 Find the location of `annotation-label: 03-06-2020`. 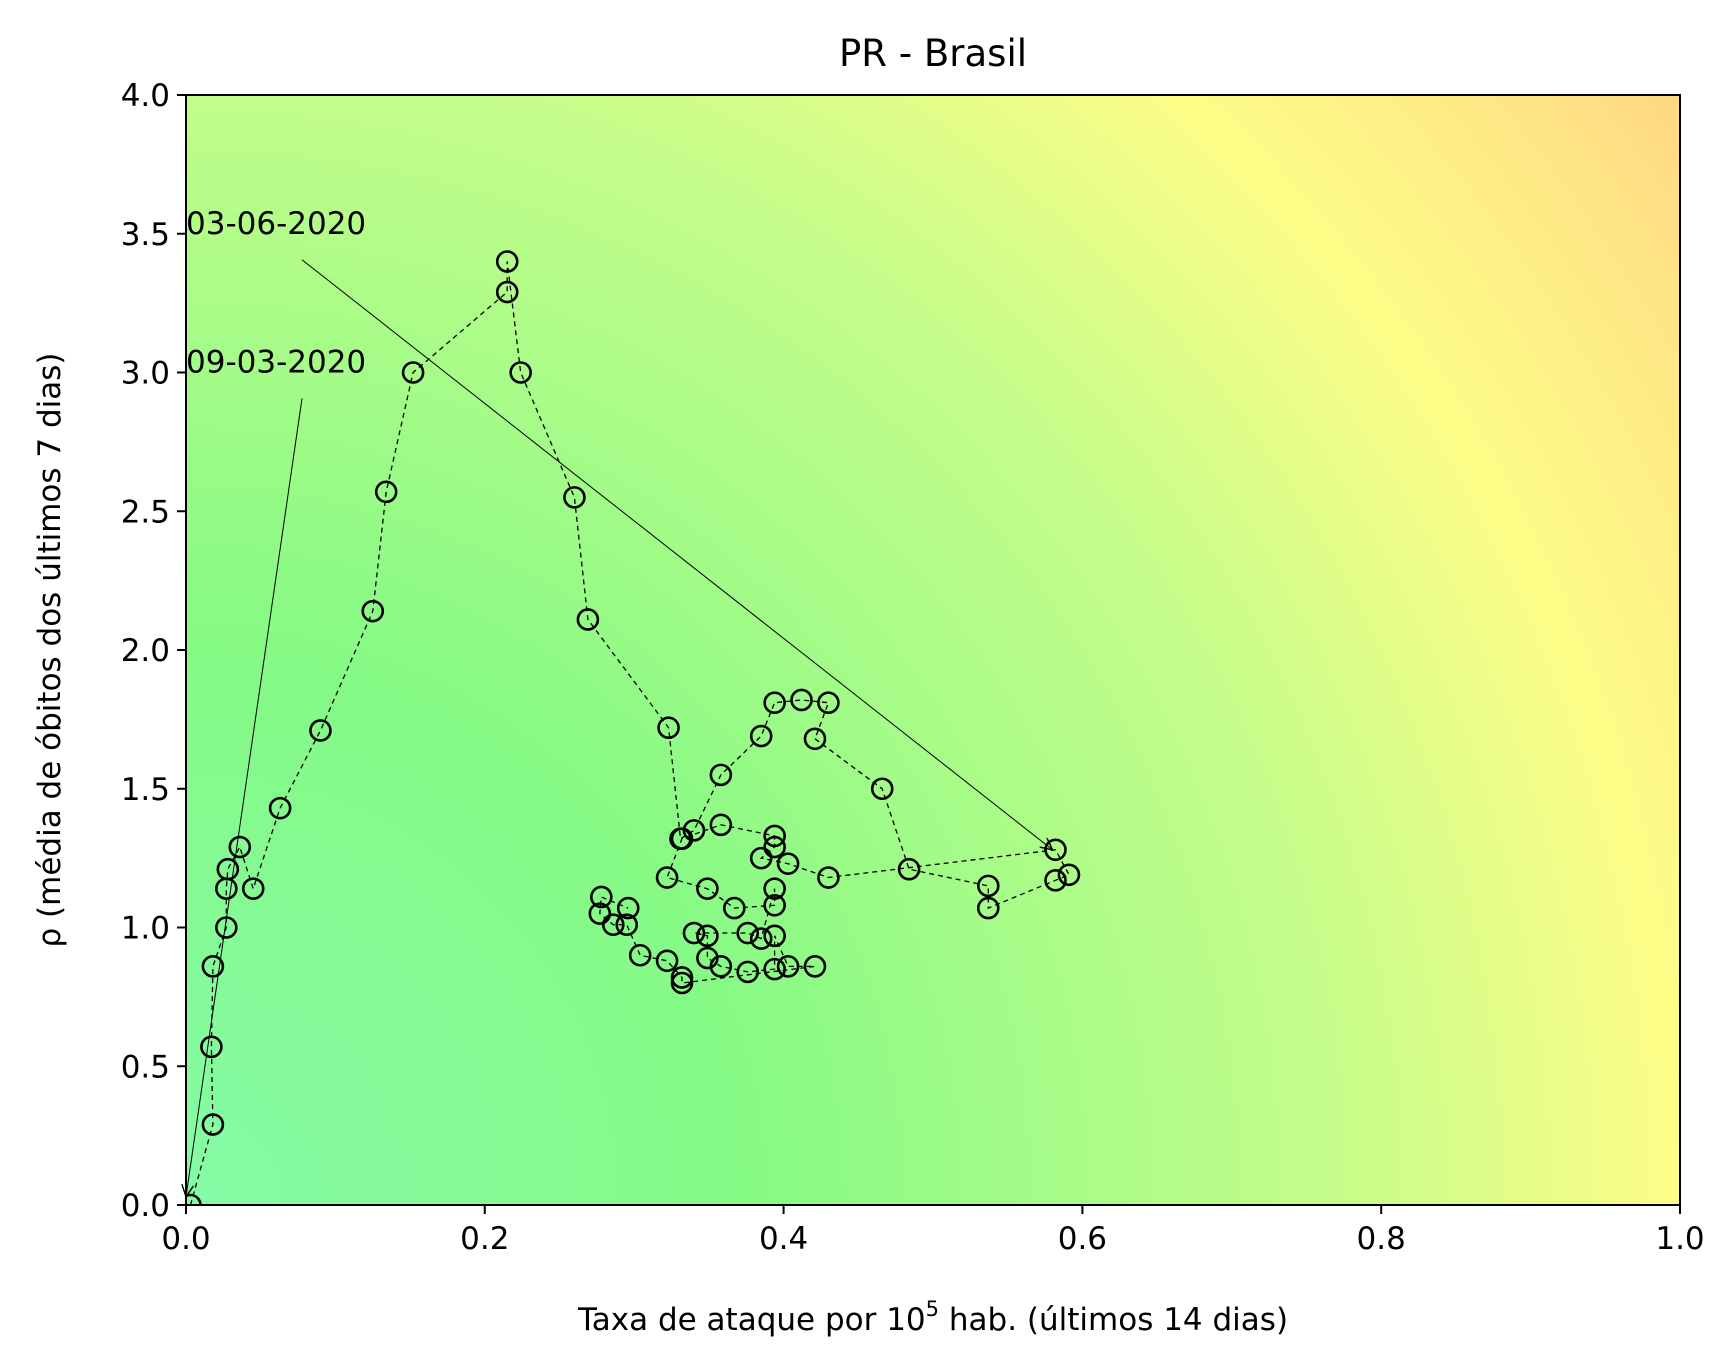

annotation-label: 03-06-2020 is located at coordinates (276, 224).